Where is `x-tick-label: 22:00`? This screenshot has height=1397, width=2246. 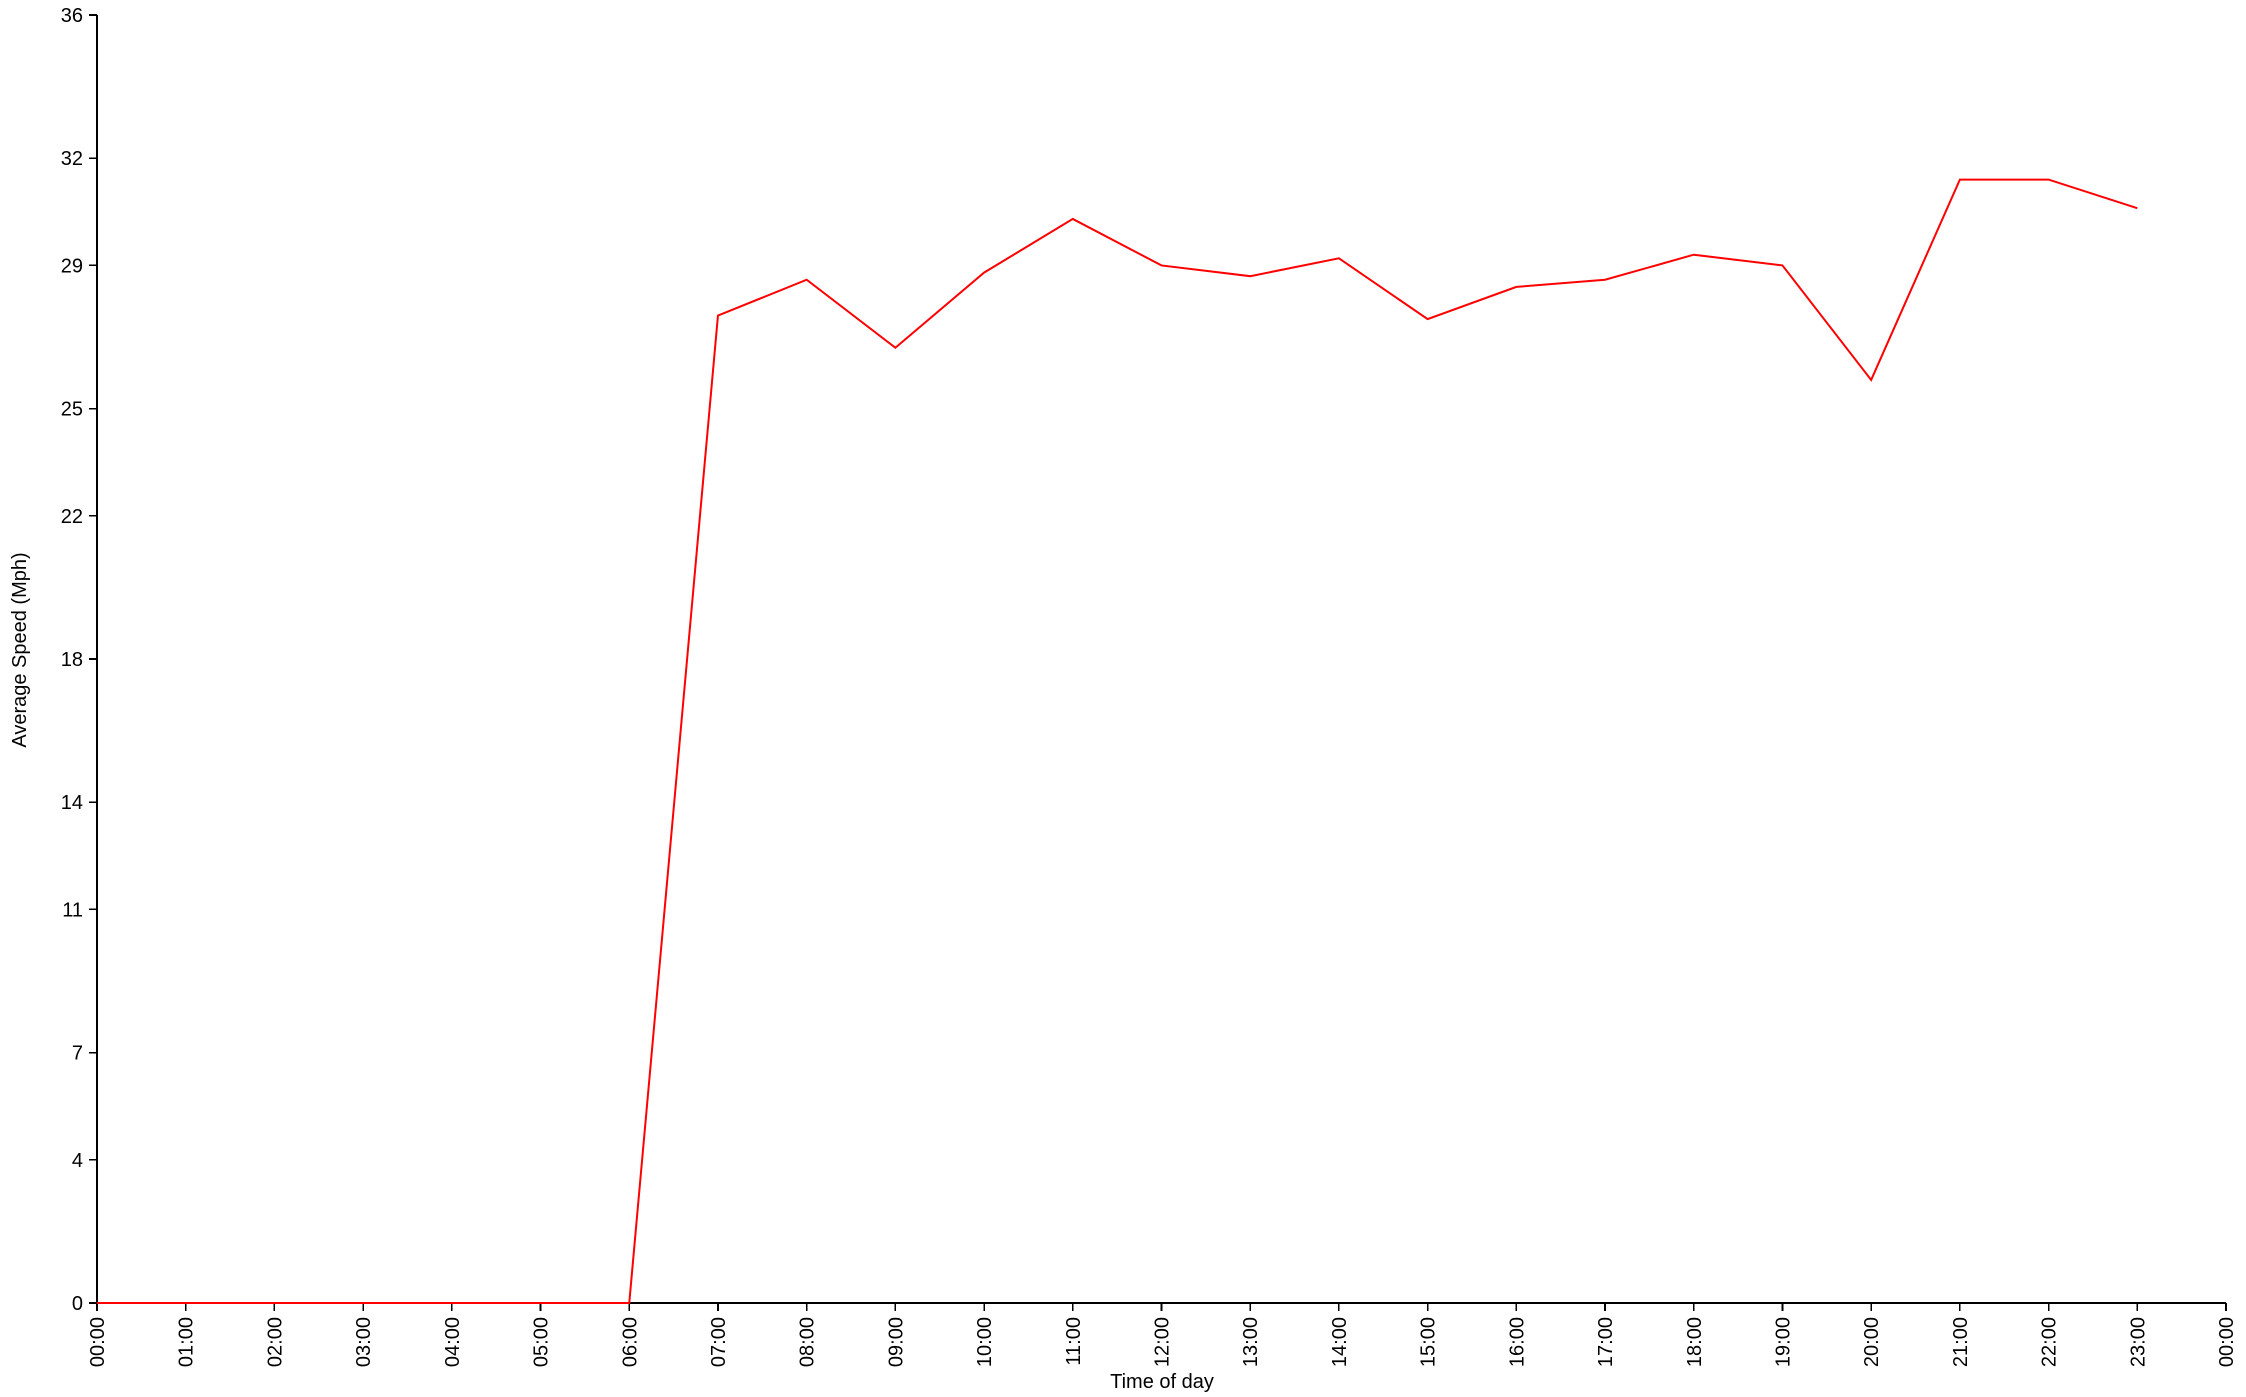
x-tick-label: 22:00 is located at coordinates (2050, 1342).